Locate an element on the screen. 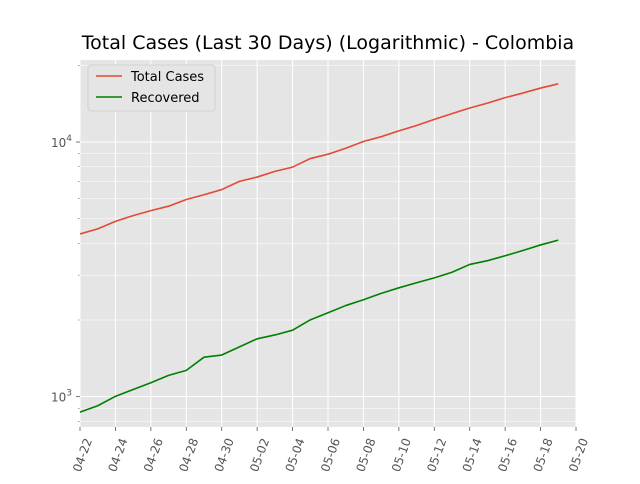 The width and height of the screenshot is (640, 484). x-tick-label: 05-12 is located at coordinates (436, 455).